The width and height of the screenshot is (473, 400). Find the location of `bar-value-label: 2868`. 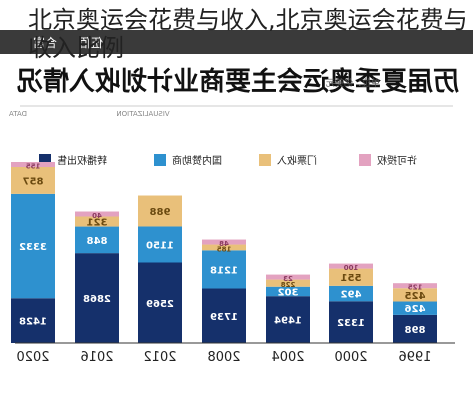

bar-value-label: 2868 is located at coordinates (97, 299).